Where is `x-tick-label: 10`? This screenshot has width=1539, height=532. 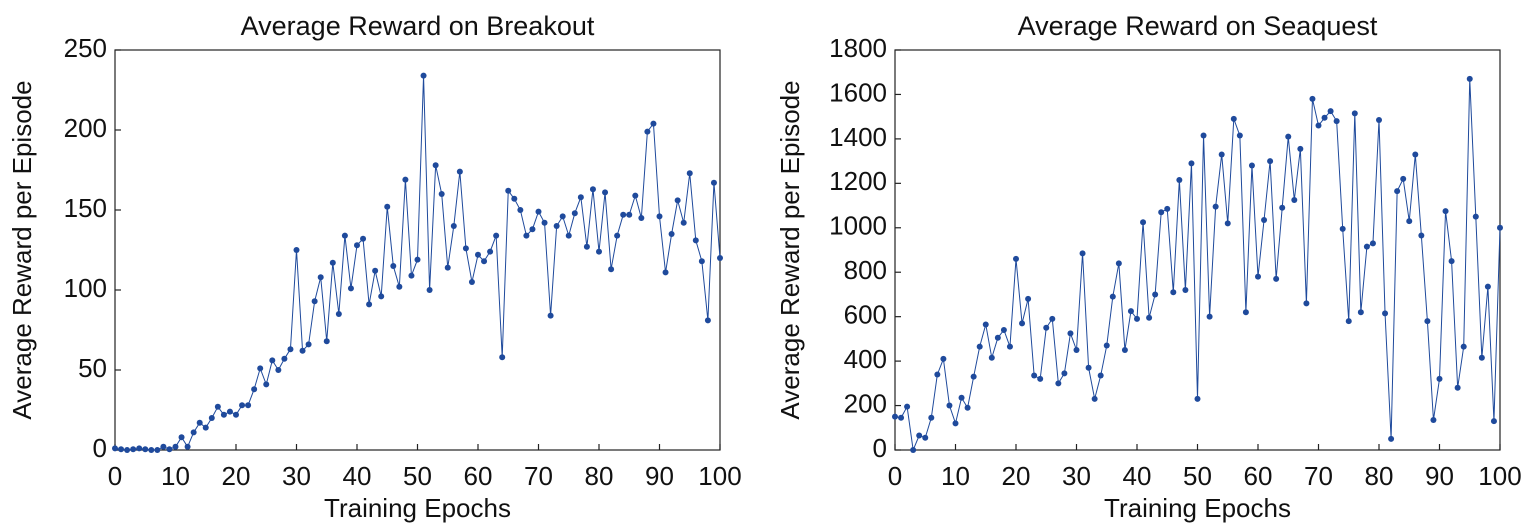 x-tick-label: 10 is located at coordinates (175, 476).